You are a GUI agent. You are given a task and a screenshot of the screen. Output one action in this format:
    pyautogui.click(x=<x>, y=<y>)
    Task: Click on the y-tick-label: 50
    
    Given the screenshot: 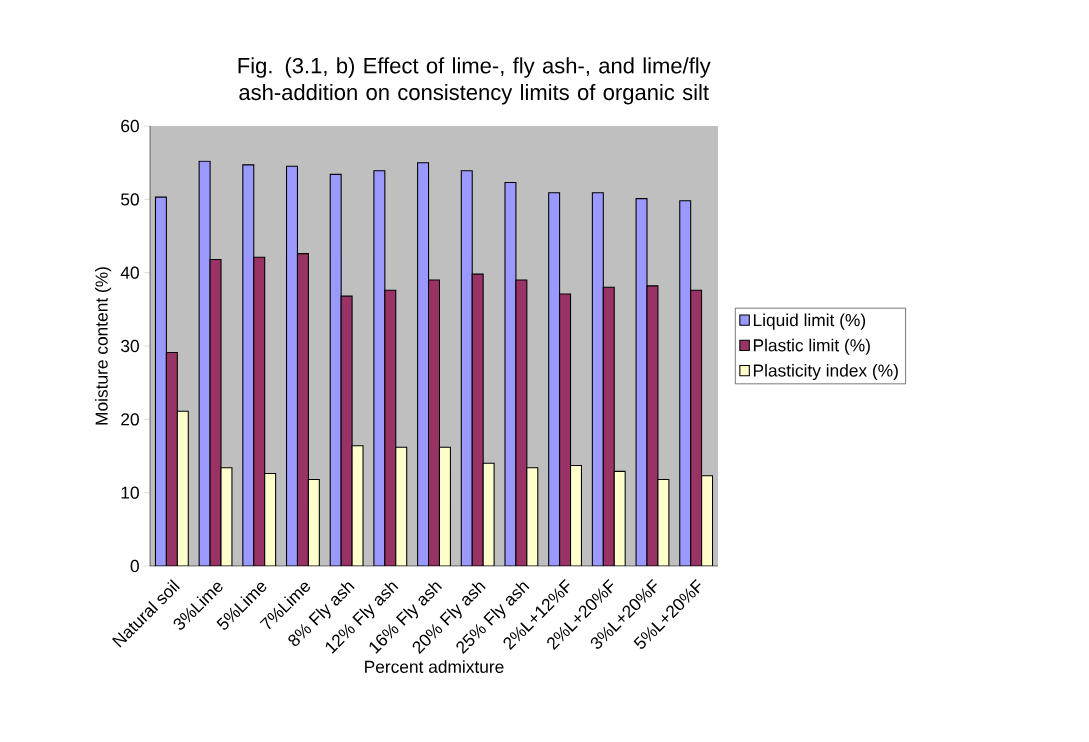 What is the action you would take?
    pyautogui.click(x=130, y=199)
    